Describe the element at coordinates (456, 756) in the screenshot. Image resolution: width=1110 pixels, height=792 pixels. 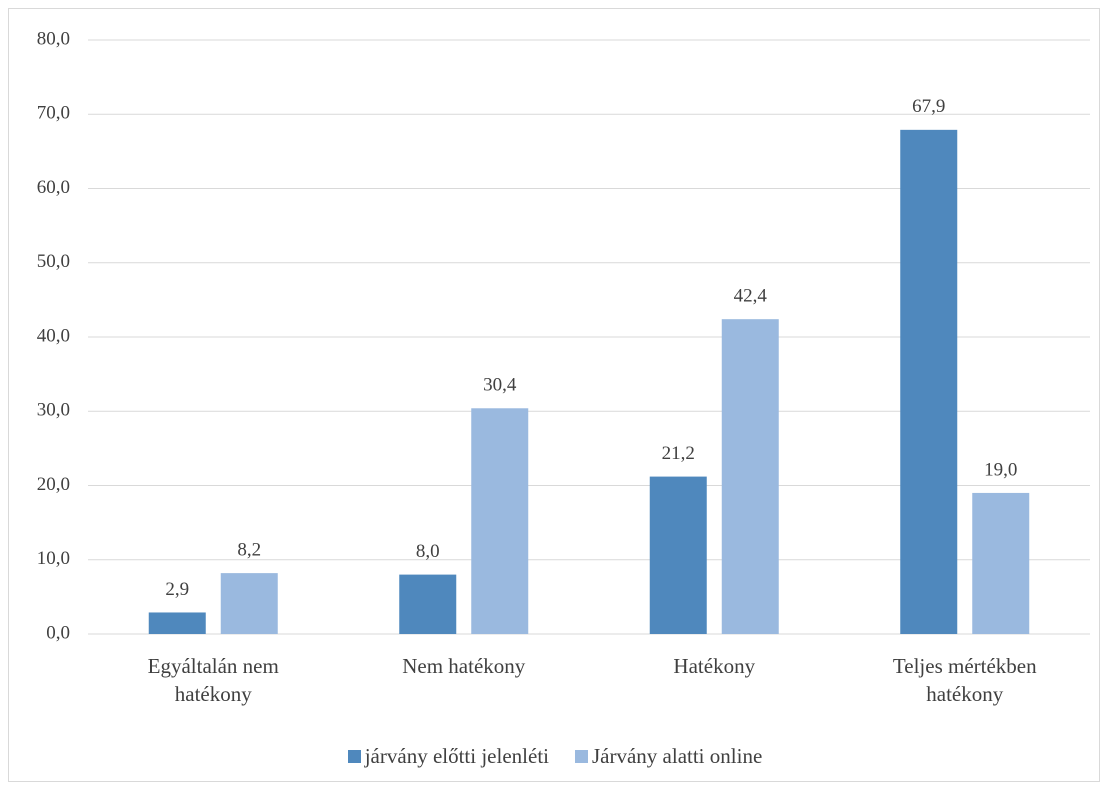
I see `legend-label: járvány előtti jelenléti` at that location.